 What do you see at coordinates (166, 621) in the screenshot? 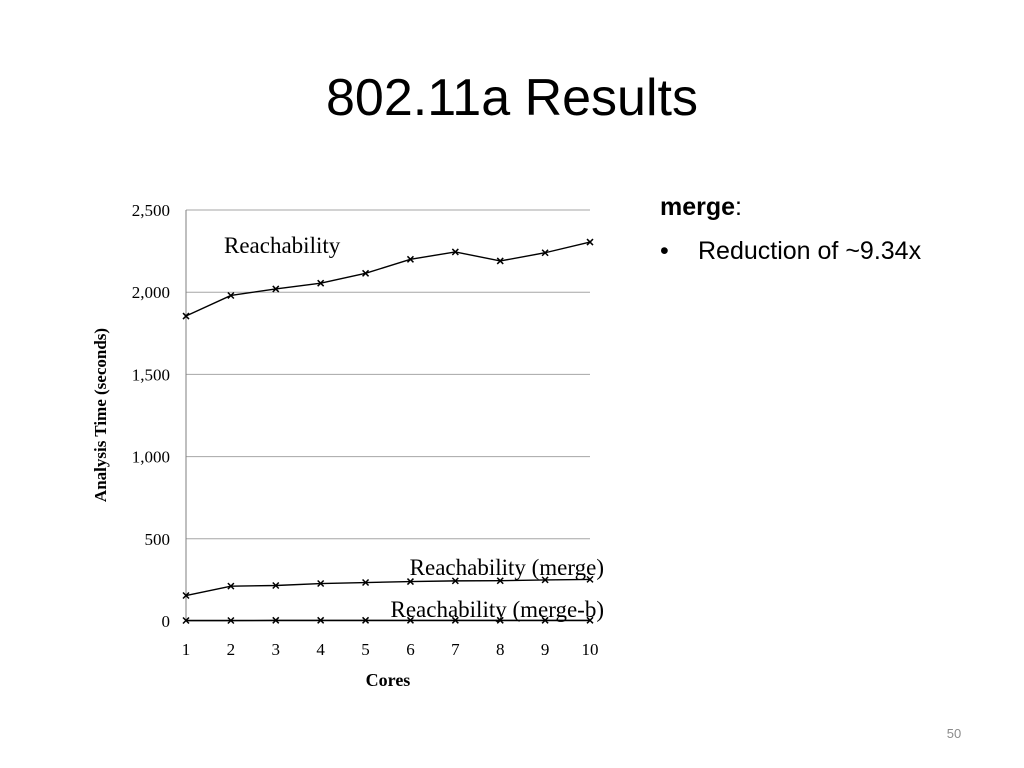
I see `y-tick-label: 0` at bounding box center [166, 621].